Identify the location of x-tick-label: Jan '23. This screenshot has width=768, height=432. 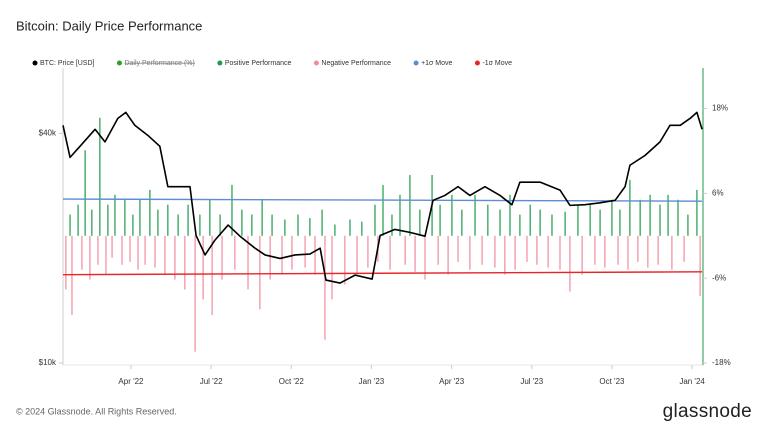
(372, 381).